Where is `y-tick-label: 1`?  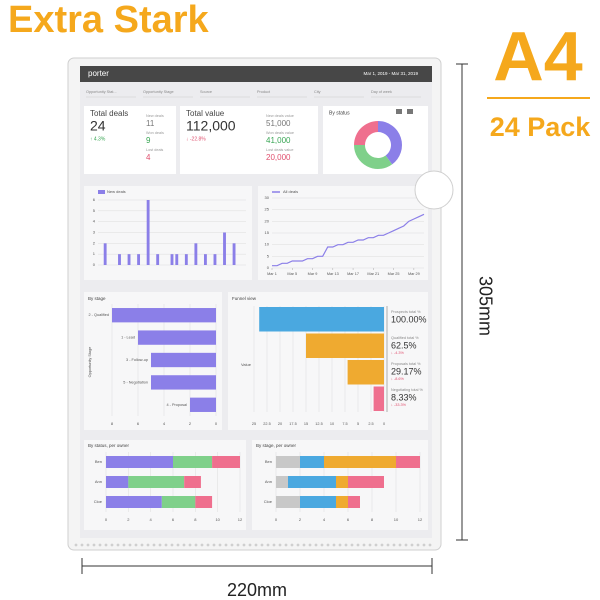 y-tick-label: 1 is located at coordinates (94, 253).